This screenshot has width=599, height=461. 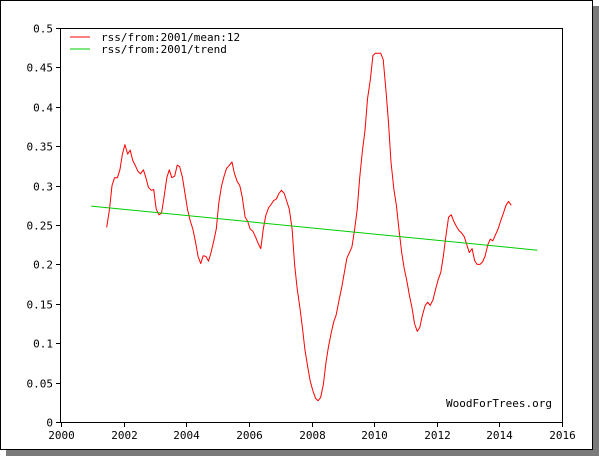 What do you see at coordinates (43, 29) in the screenshot?
I see `y-tick-label: 0.5` at bounding box center [43, 29].